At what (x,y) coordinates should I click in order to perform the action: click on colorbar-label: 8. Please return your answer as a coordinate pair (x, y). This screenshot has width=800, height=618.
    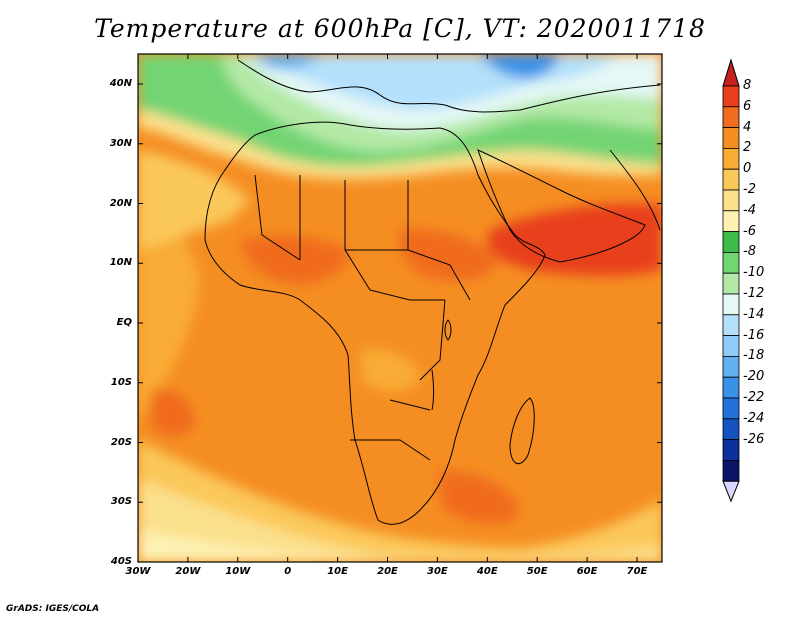
    Looking at the image, I should click on (747, 85).